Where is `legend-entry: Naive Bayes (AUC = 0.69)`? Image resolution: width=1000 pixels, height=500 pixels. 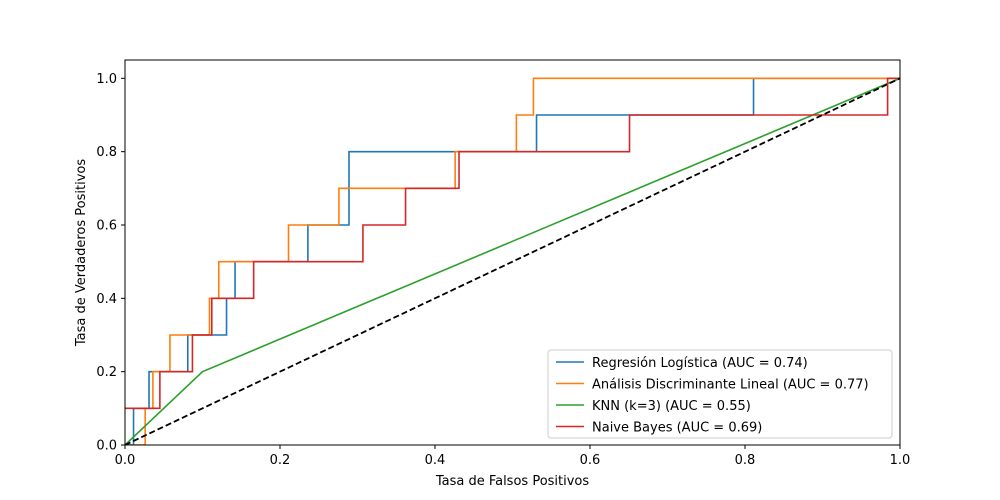
legend-entry: Naive Bayes (AUC = 0.69) is located at coordinates (677, 428).